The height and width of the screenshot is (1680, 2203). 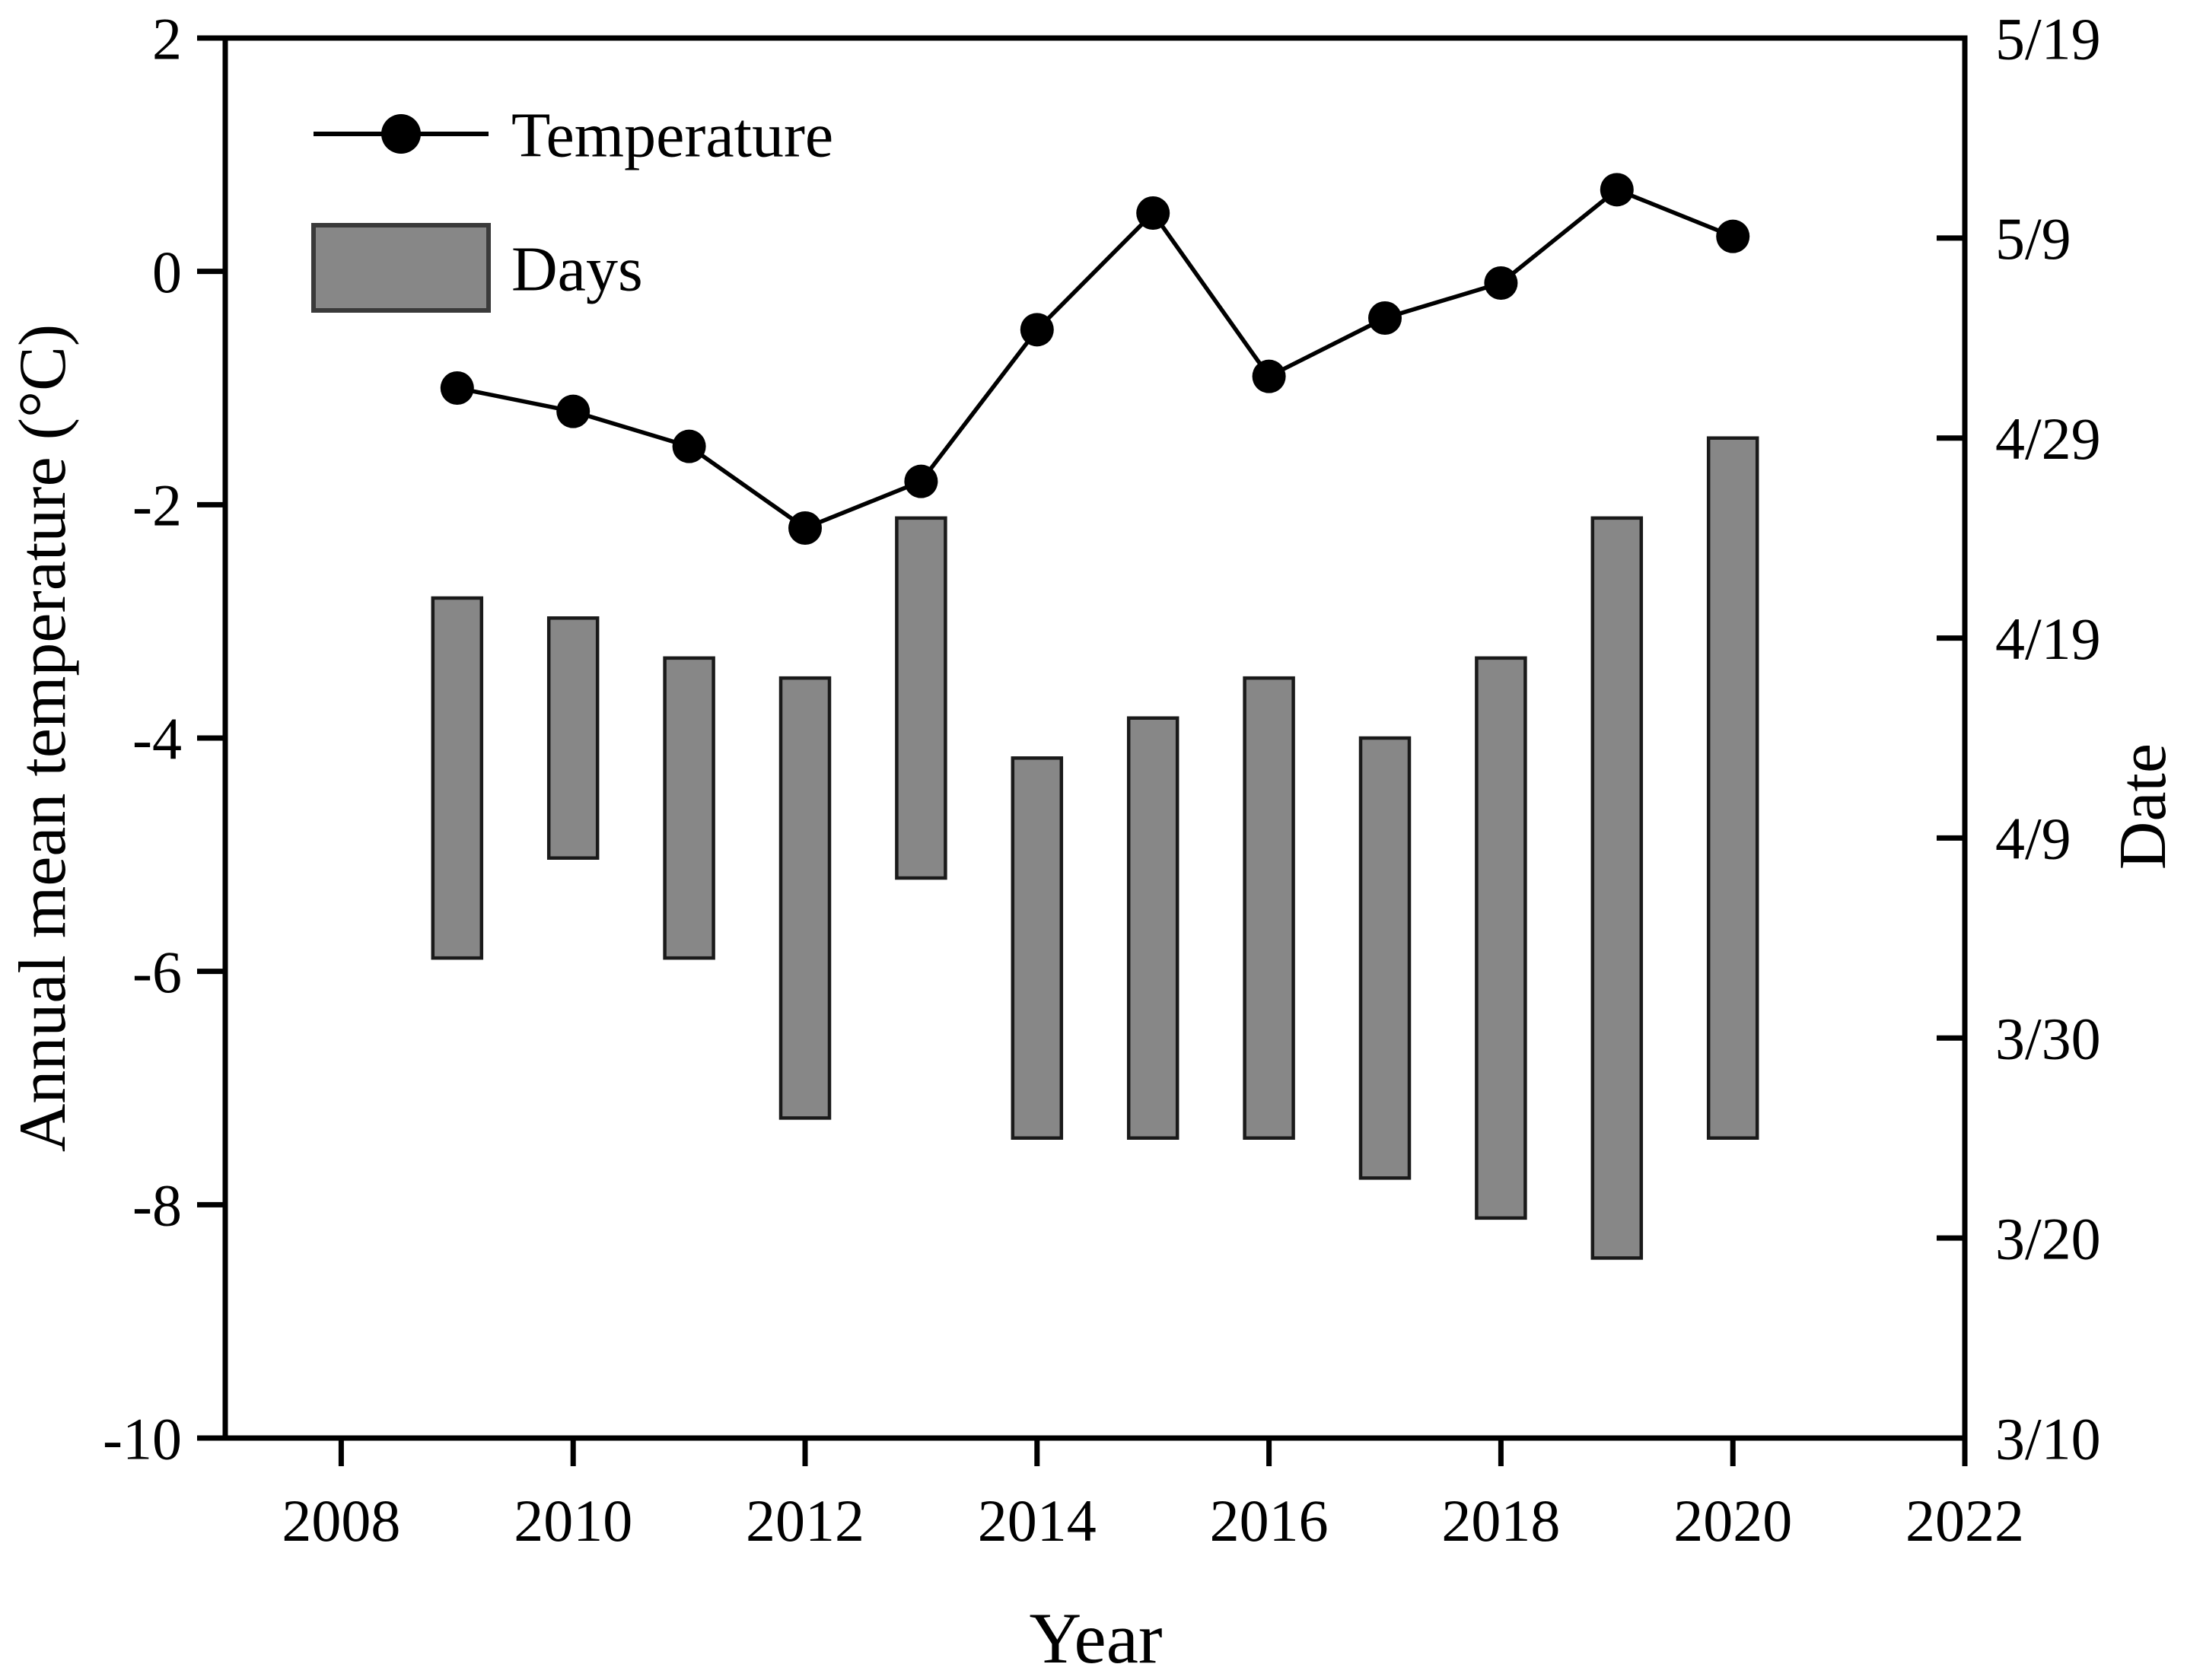 What do you see at coordinates (1269, 1521) in the screenshot?
I see `x-tick-label: 2016` at bounding box center [1269, 1521].